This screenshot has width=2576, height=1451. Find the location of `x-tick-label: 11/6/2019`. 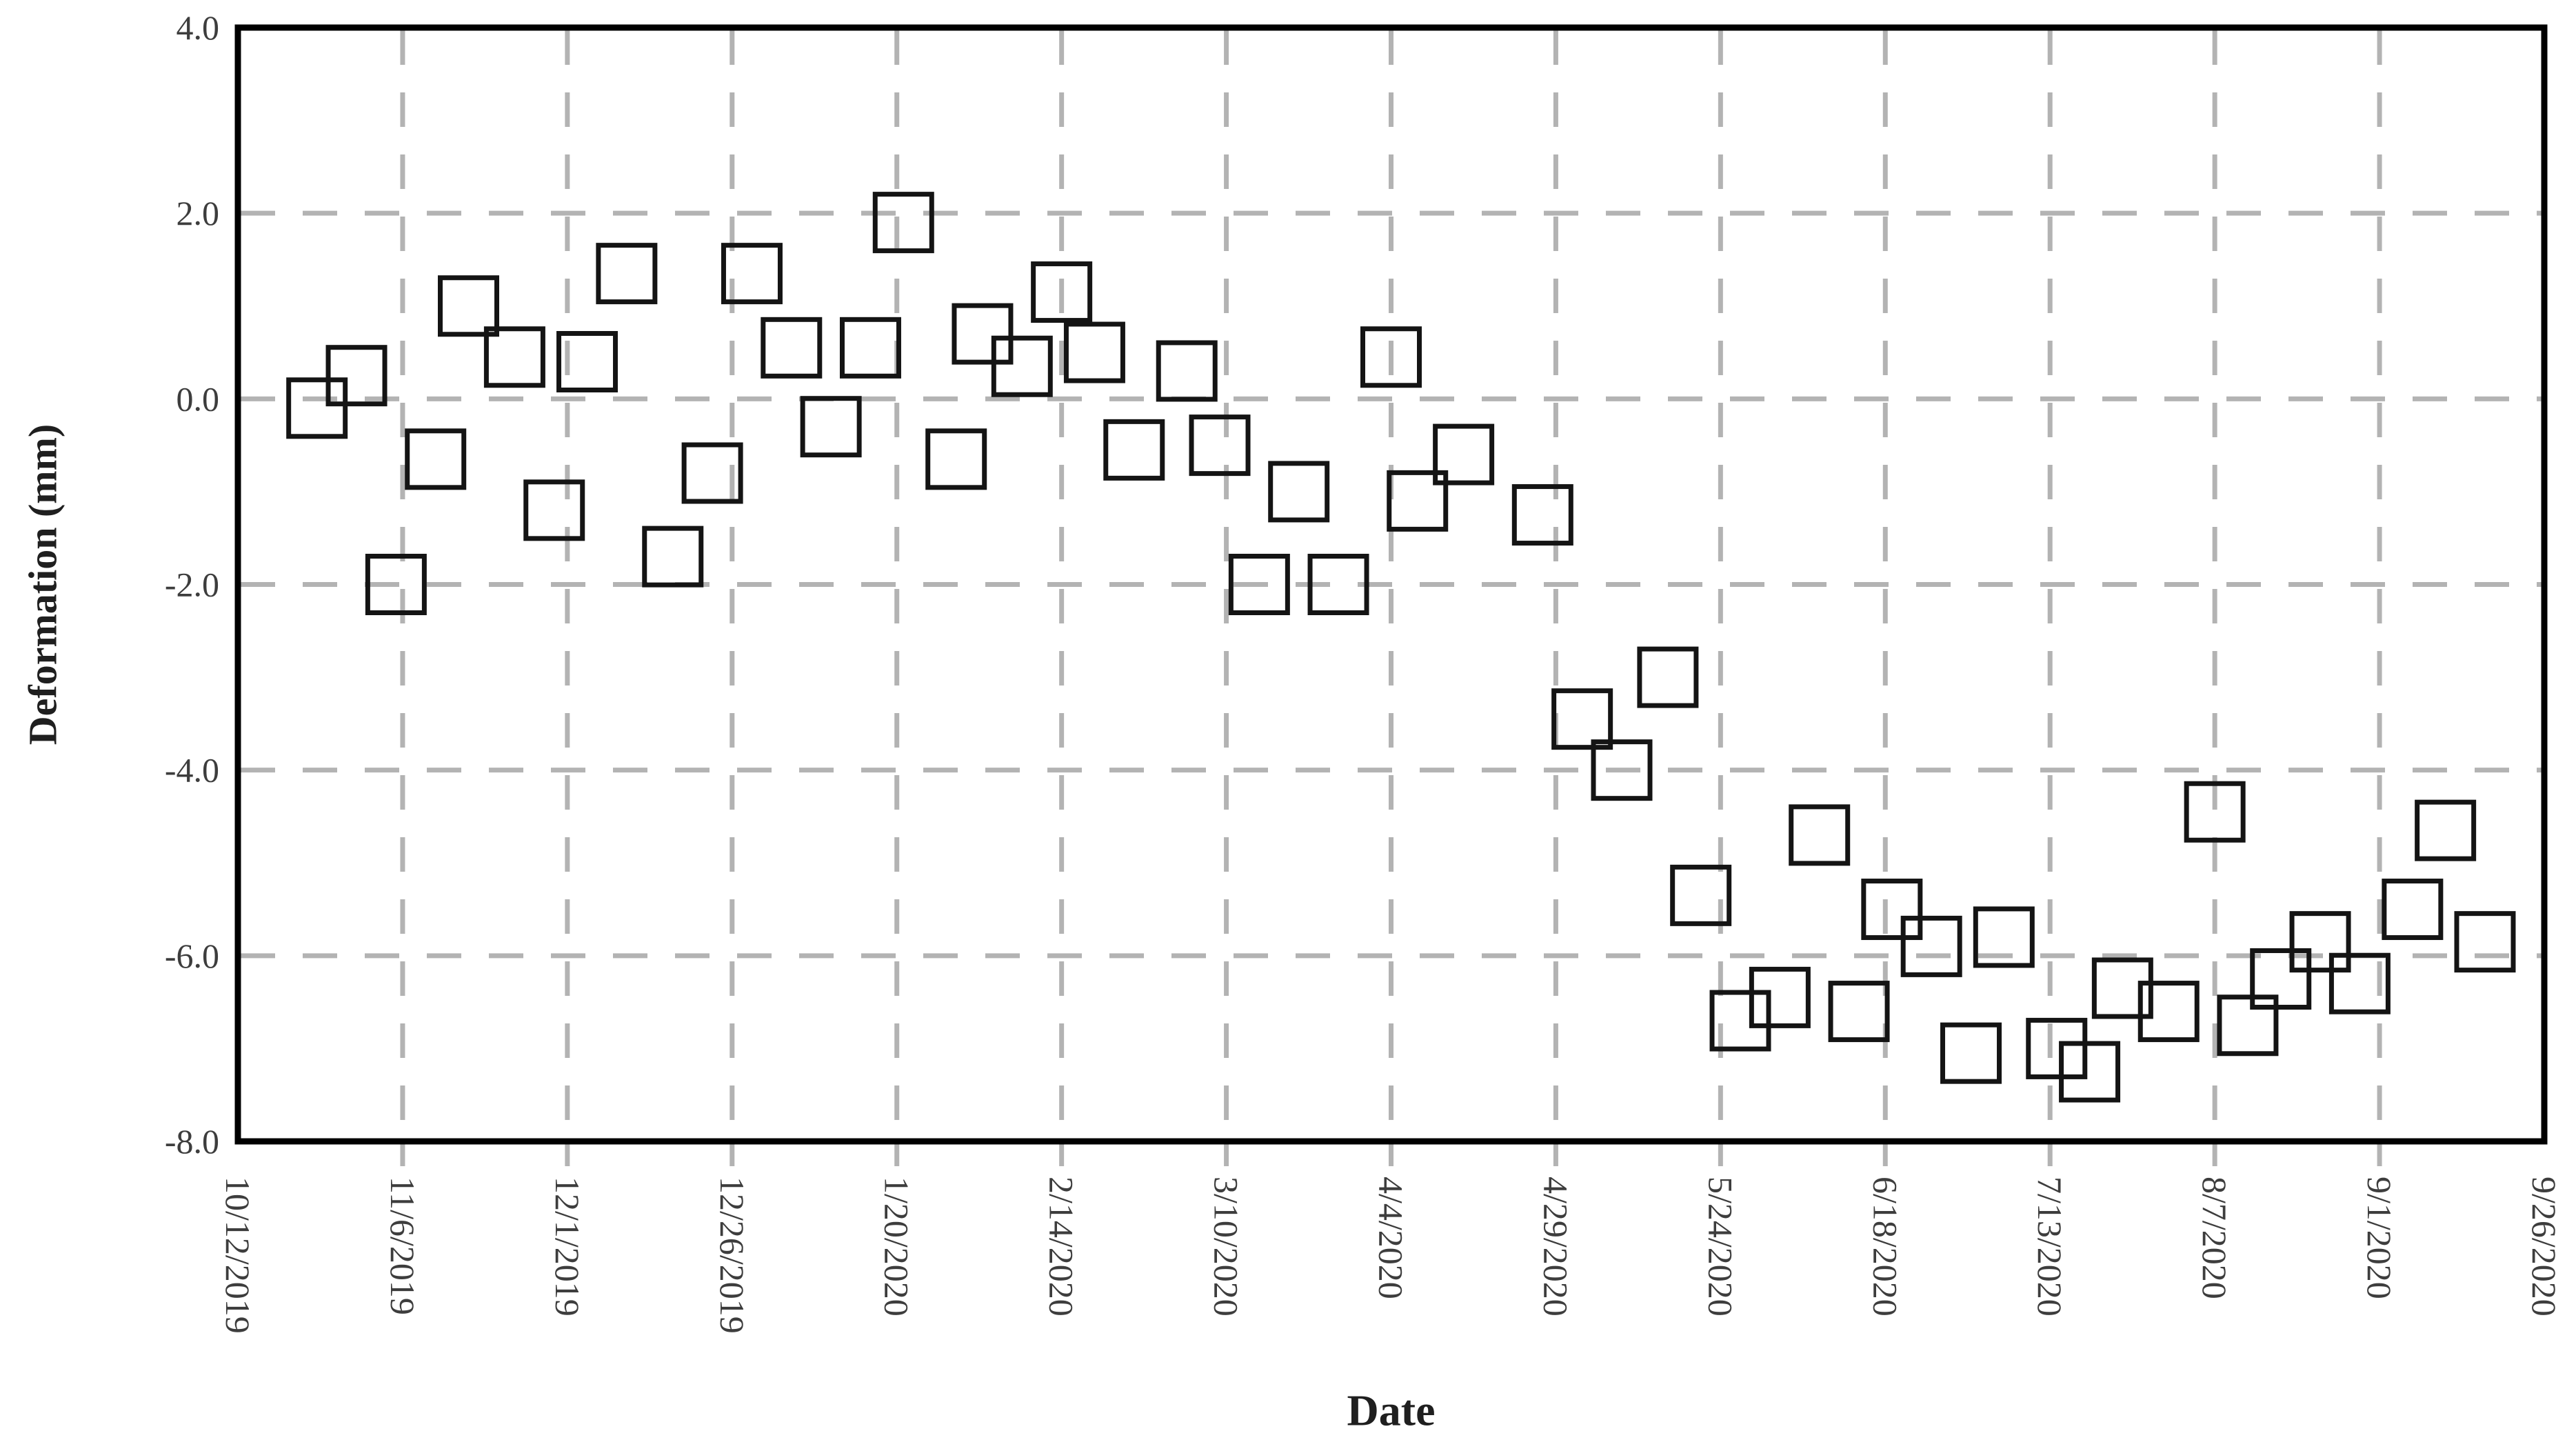

x-tick-label: 11/6/2019 is located at coordinates (402, 1246).